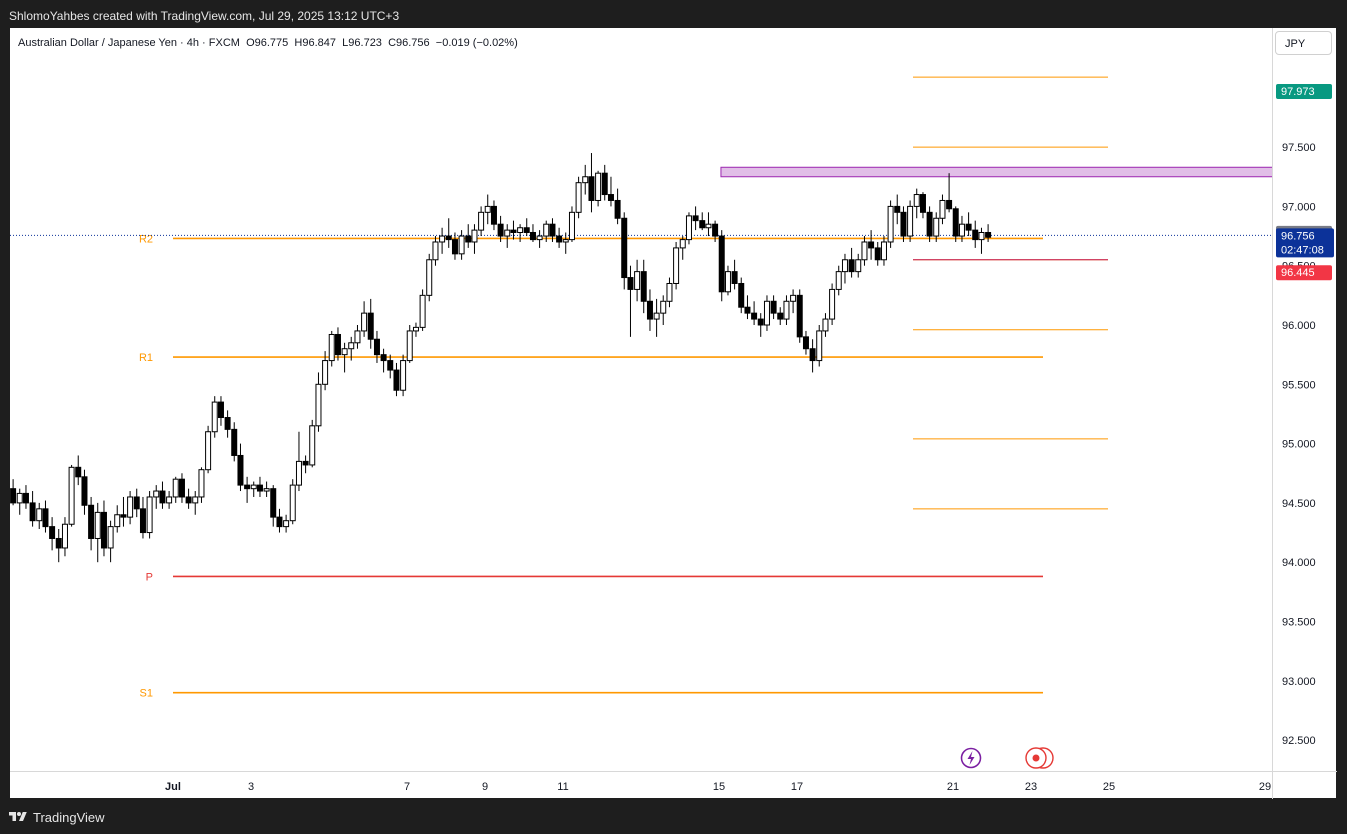 This screenshot has width=1347, height=834. I want to click on currency-button: JPY, so click(1303, 43).